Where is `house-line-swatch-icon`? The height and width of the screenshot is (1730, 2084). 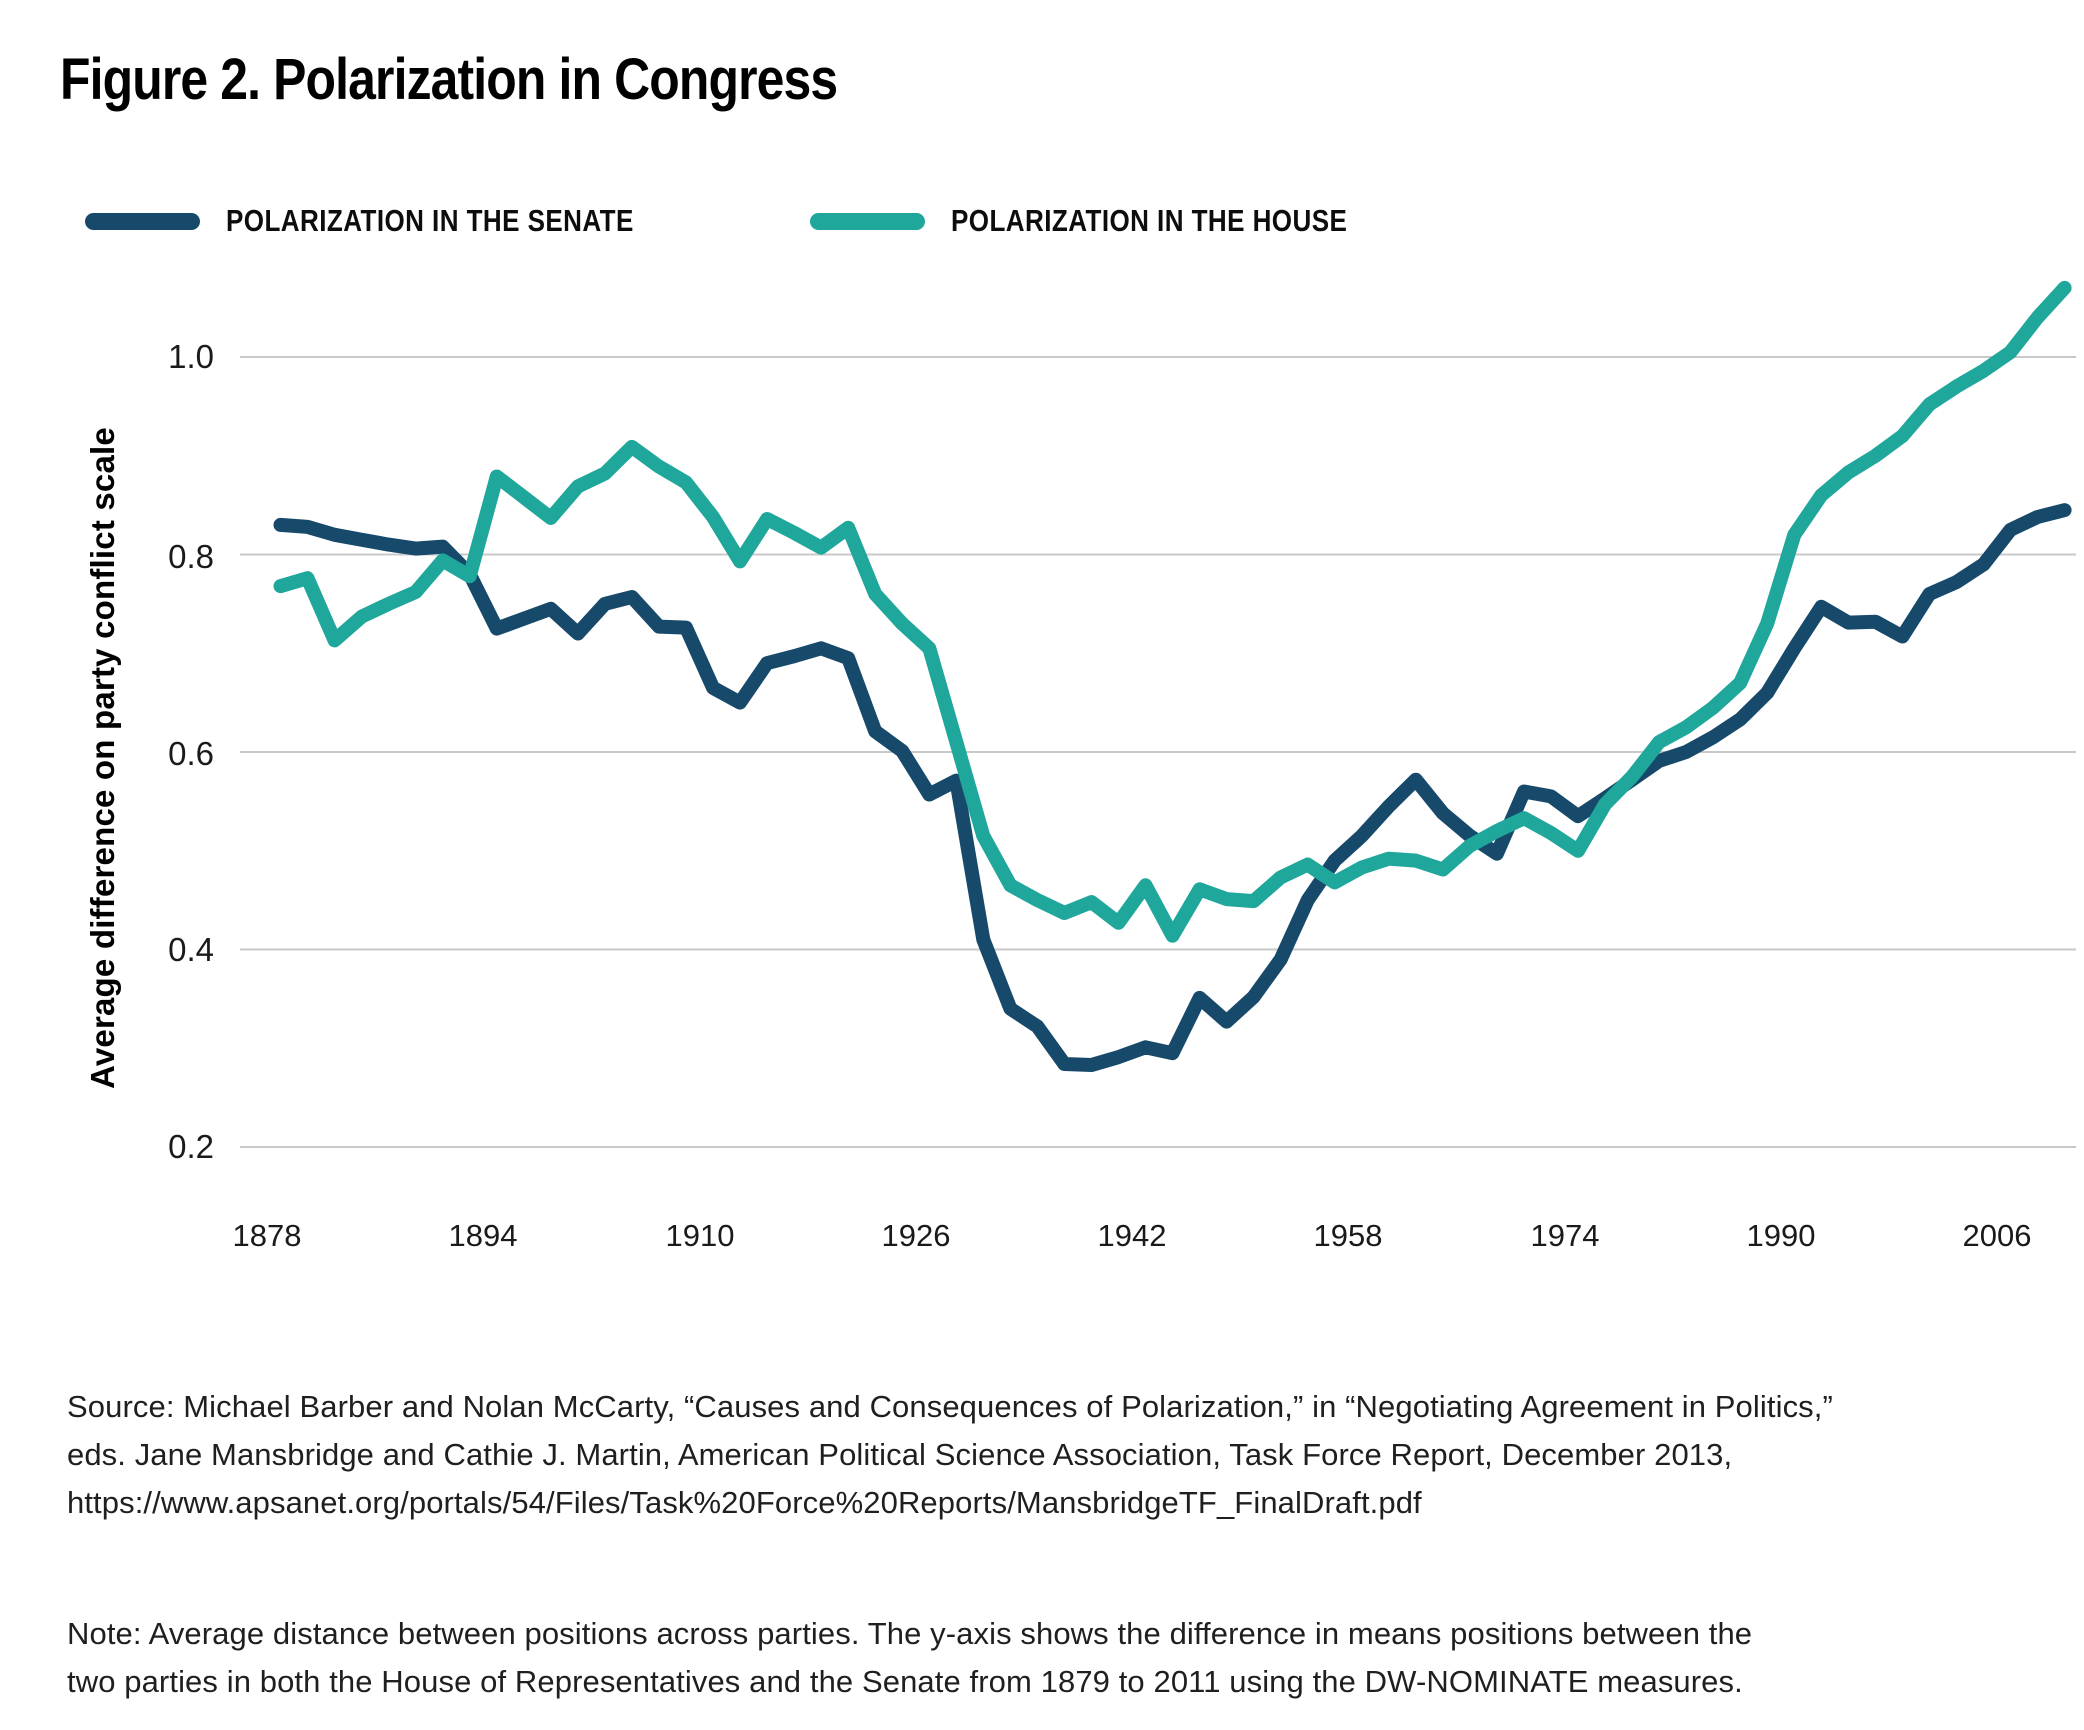
house-line-swatch-icon is located at coordinates (867, 221).